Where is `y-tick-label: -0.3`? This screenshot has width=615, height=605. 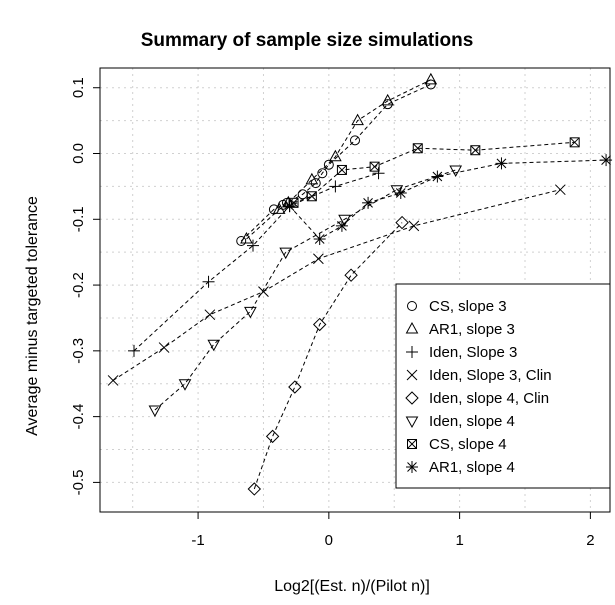
y-tick-label: -0.3 is located at coordinates (78, 351).